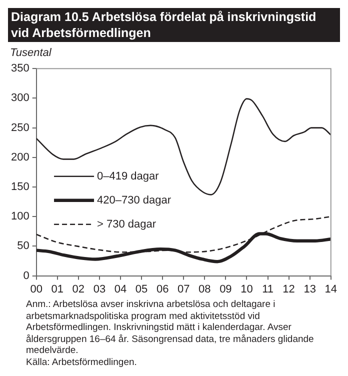 This screenshot has width=348, height=376. What do you see at coordinates (268, 289) in the screenshot?
I see `x-tick-label: 11` at bounding box center [268, 289].